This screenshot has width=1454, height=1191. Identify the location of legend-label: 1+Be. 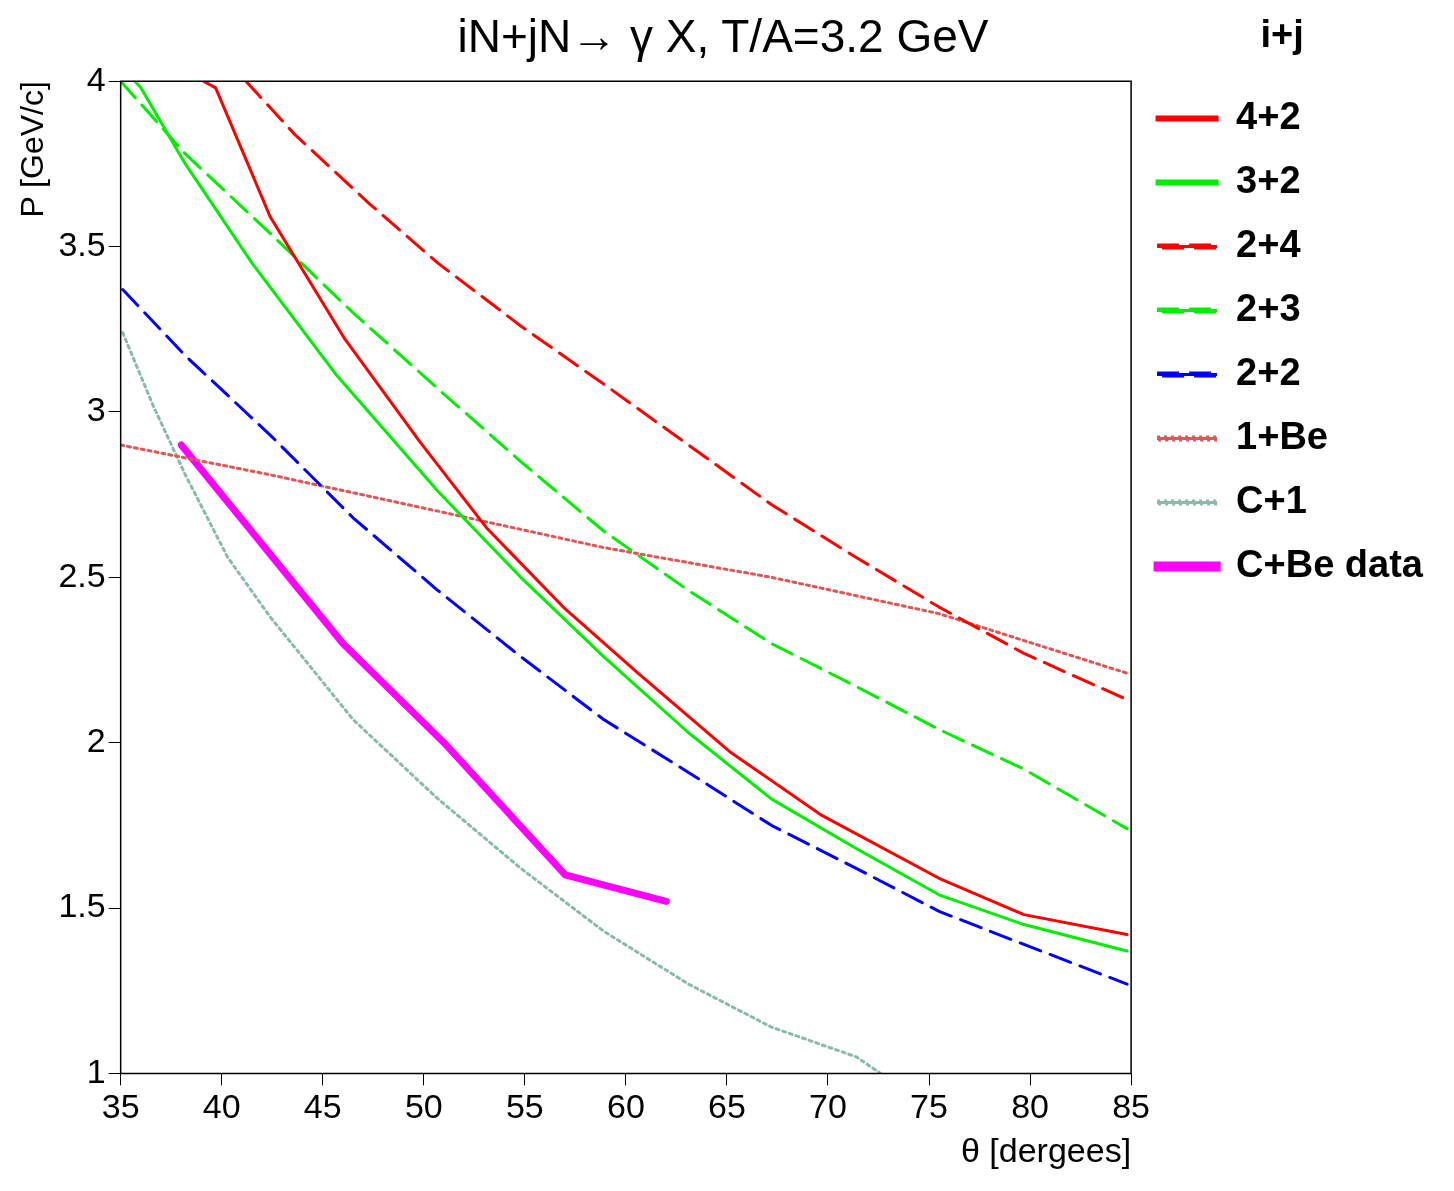
(1282, 436).